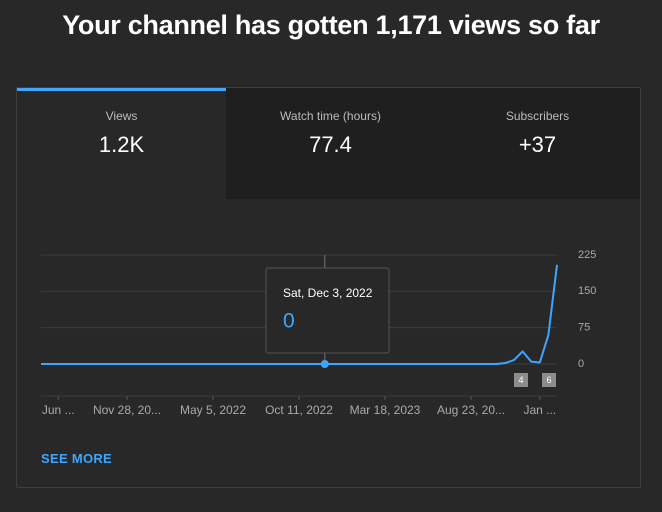  I want to click on y-tick-label: 150, so click(587, 291).